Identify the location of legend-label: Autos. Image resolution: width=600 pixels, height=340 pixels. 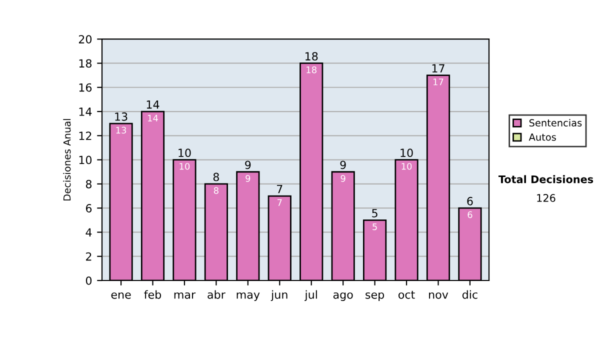
(542, 137).